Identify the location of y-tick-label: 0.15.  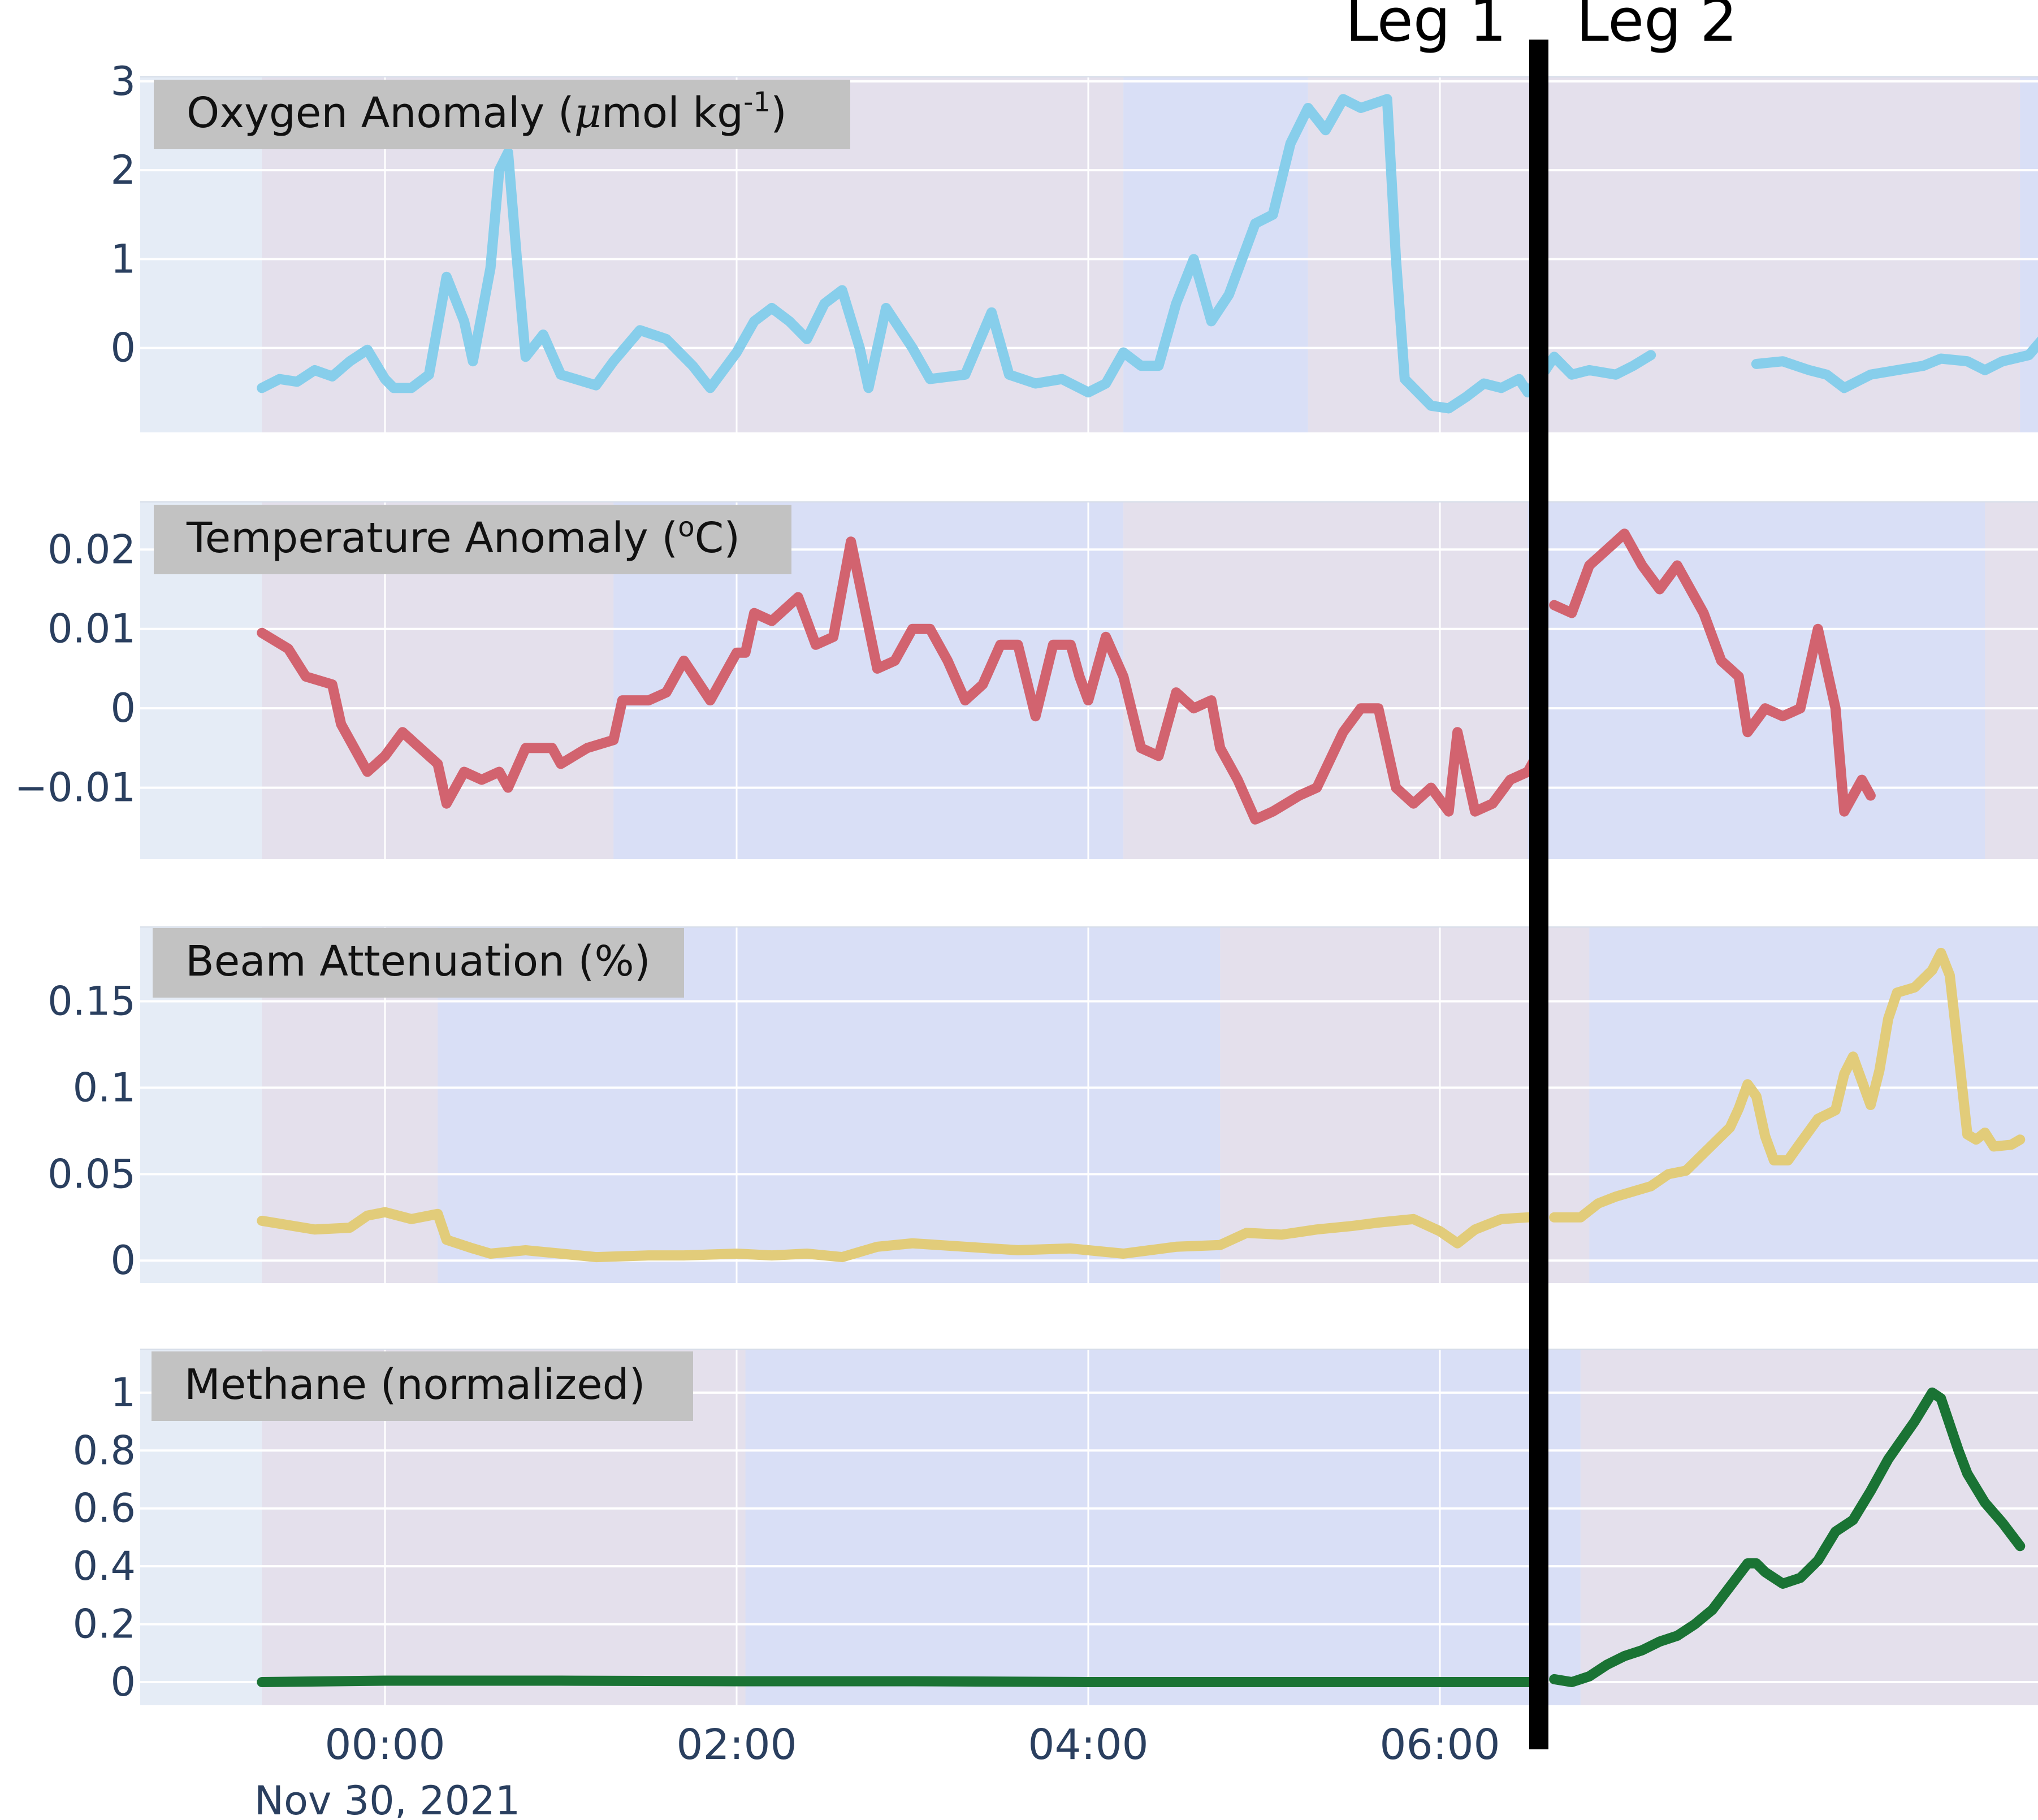
(91, 1001).